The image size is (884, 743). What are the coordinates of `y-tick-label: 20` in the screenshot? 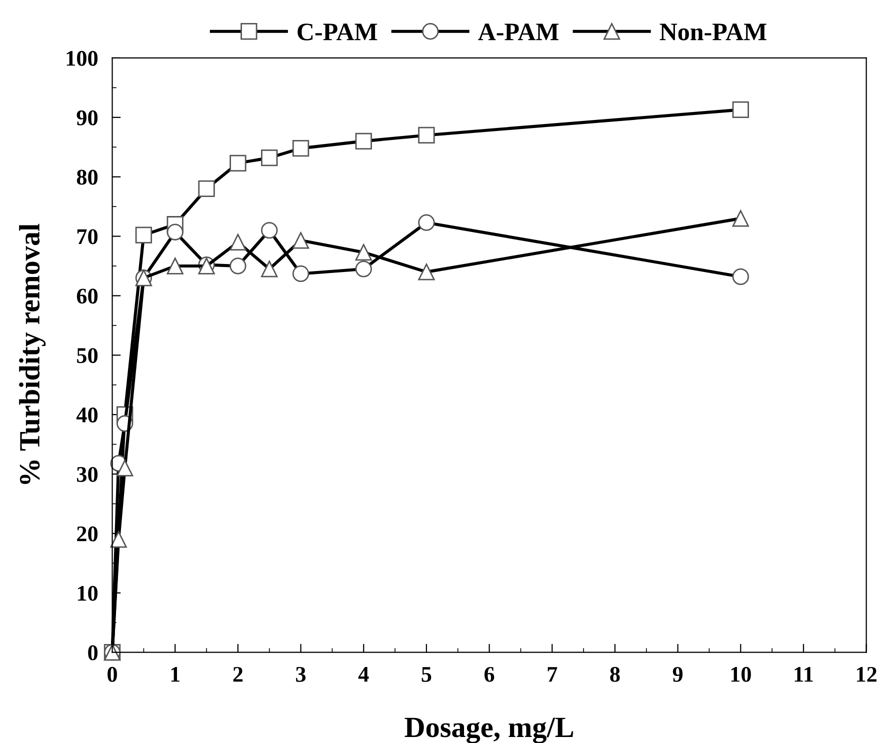 It's located at (87, 534).